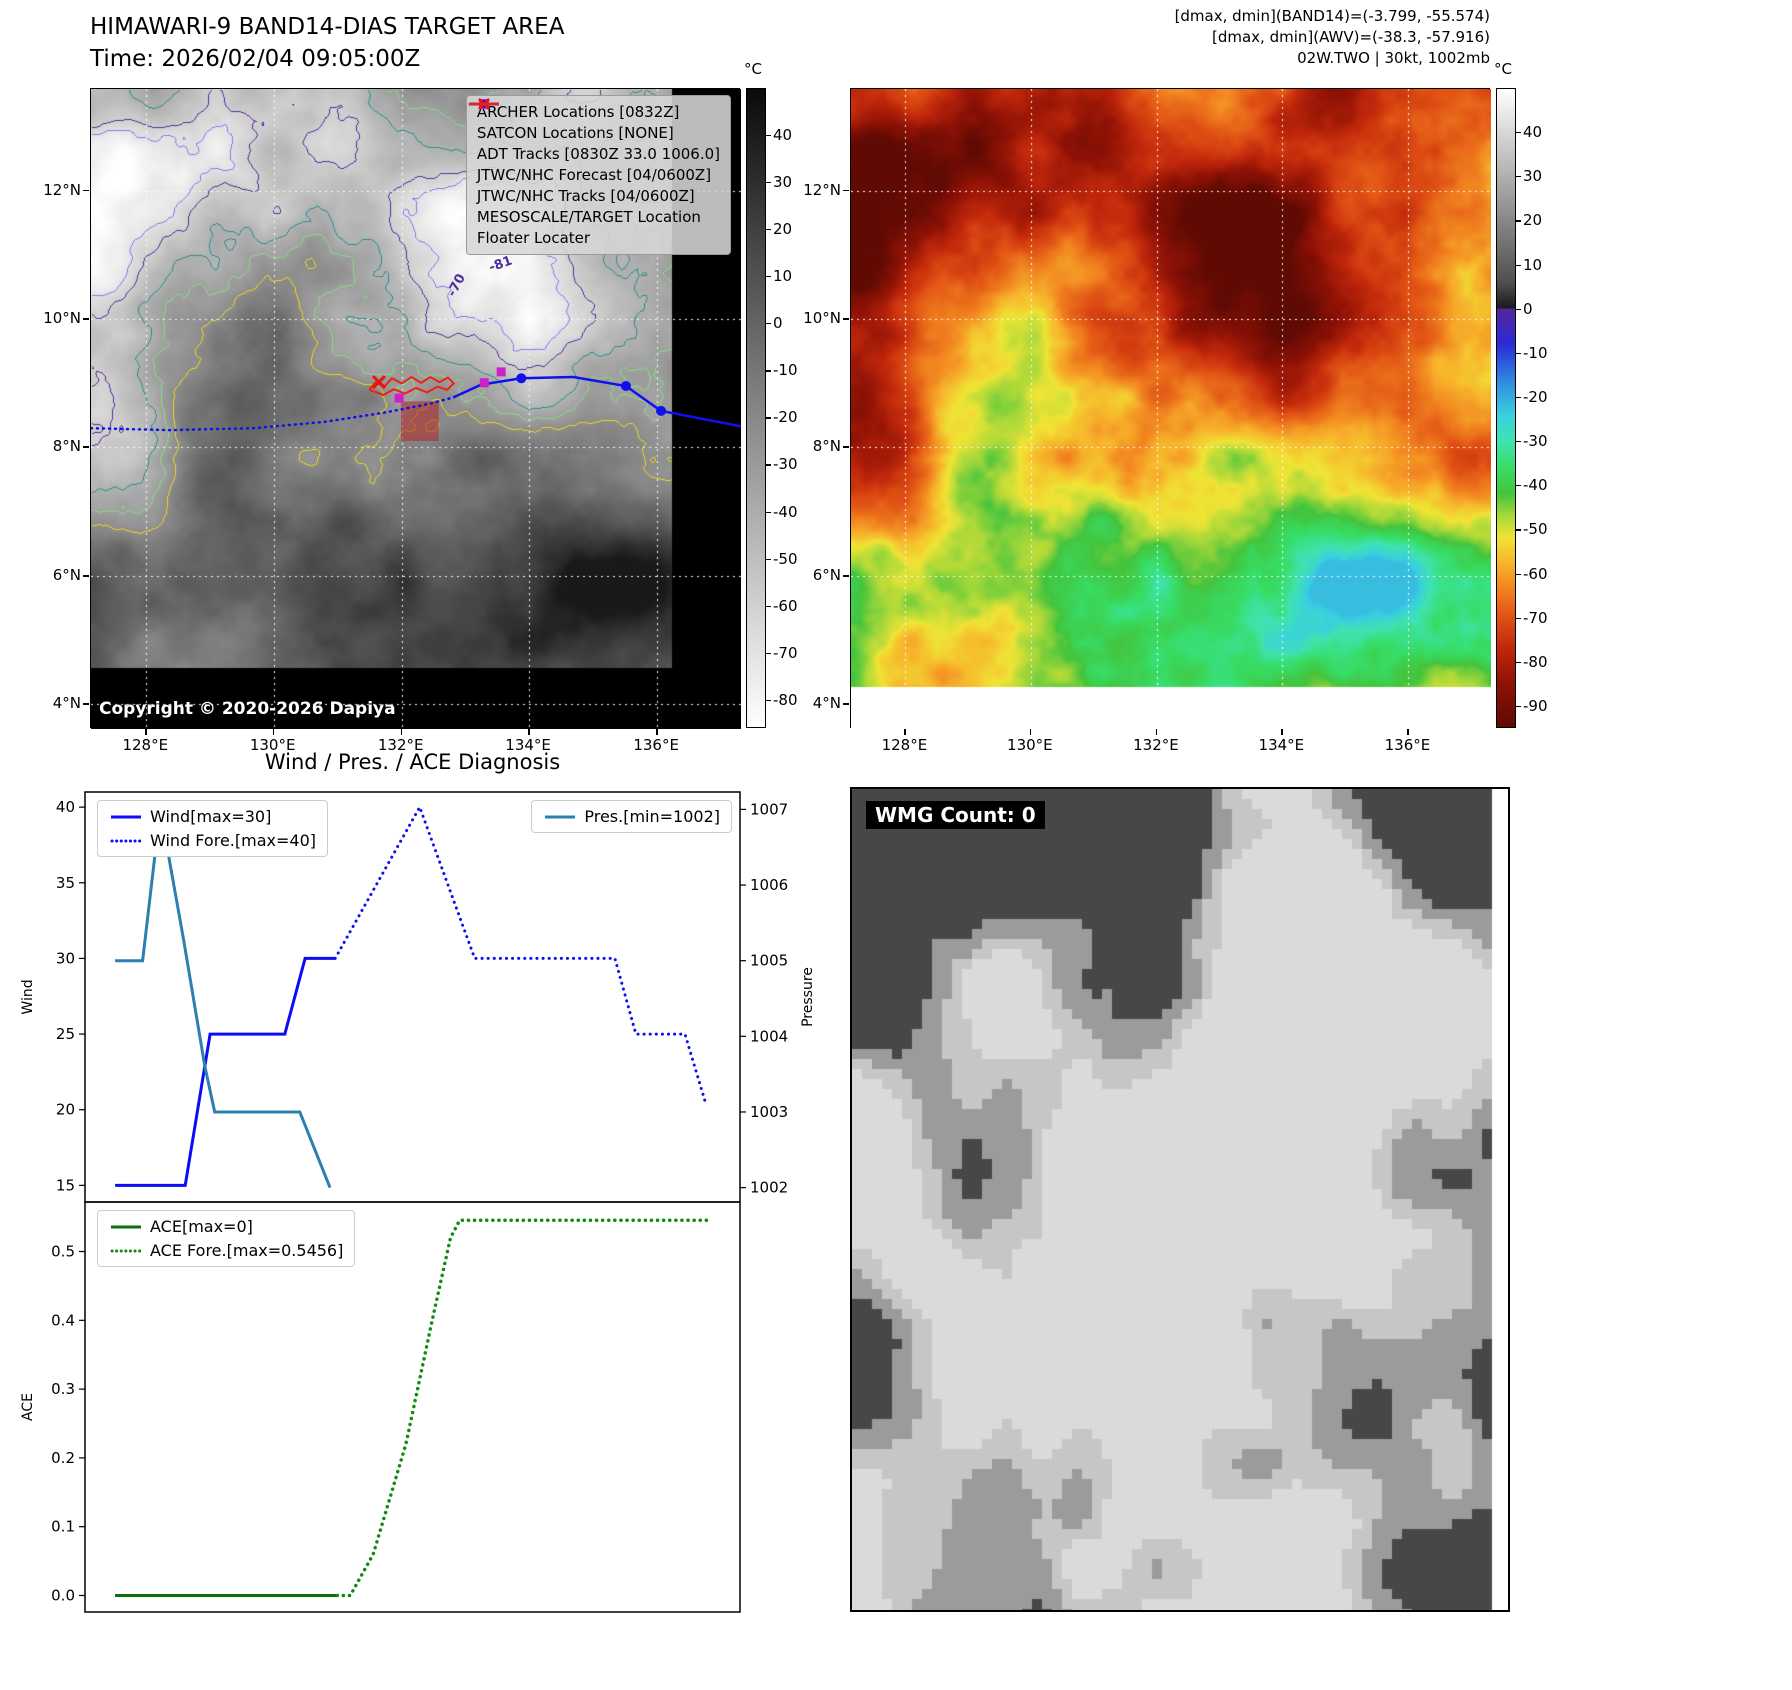 The height and width of the screenshot is (1690, 1792). I want to click on y-tick-label: 1005, so click(769, 961).